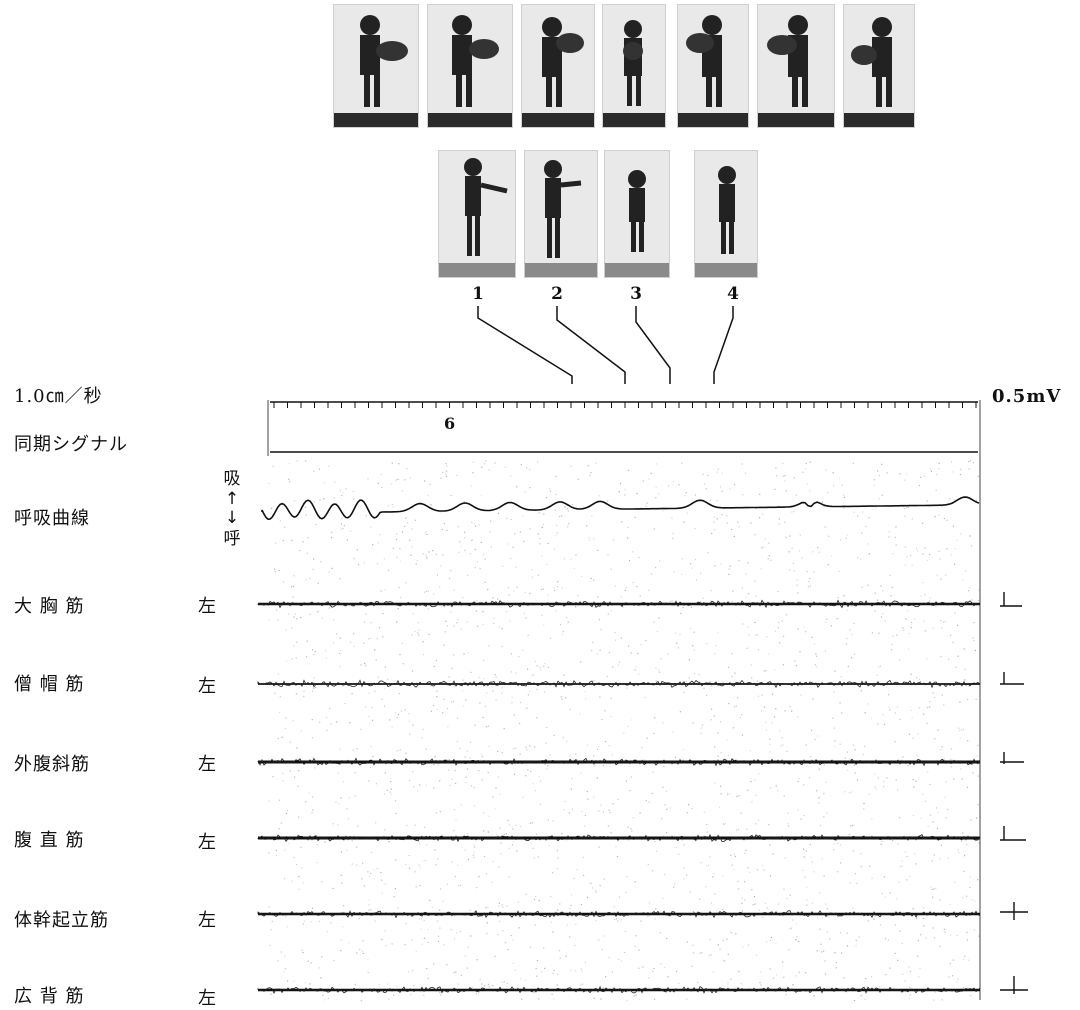  I want to click on emg-trace, so click(619, 838).